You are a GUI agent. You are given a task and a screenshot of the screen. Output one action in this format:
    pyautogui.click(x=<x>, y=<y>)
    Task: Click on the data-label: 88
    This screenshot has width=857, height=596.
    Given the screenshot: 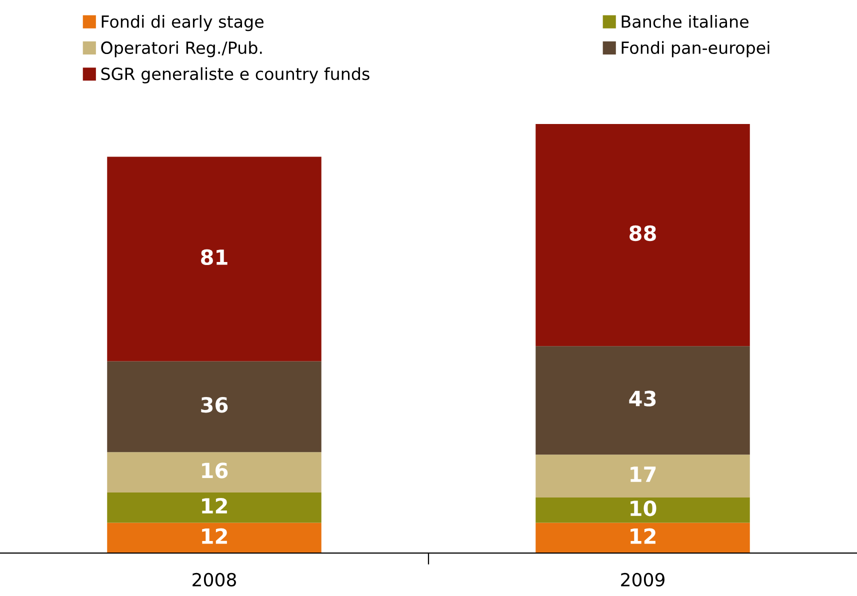 What is the action you would take?
    pyautogui.click(x=643, y=233)
    